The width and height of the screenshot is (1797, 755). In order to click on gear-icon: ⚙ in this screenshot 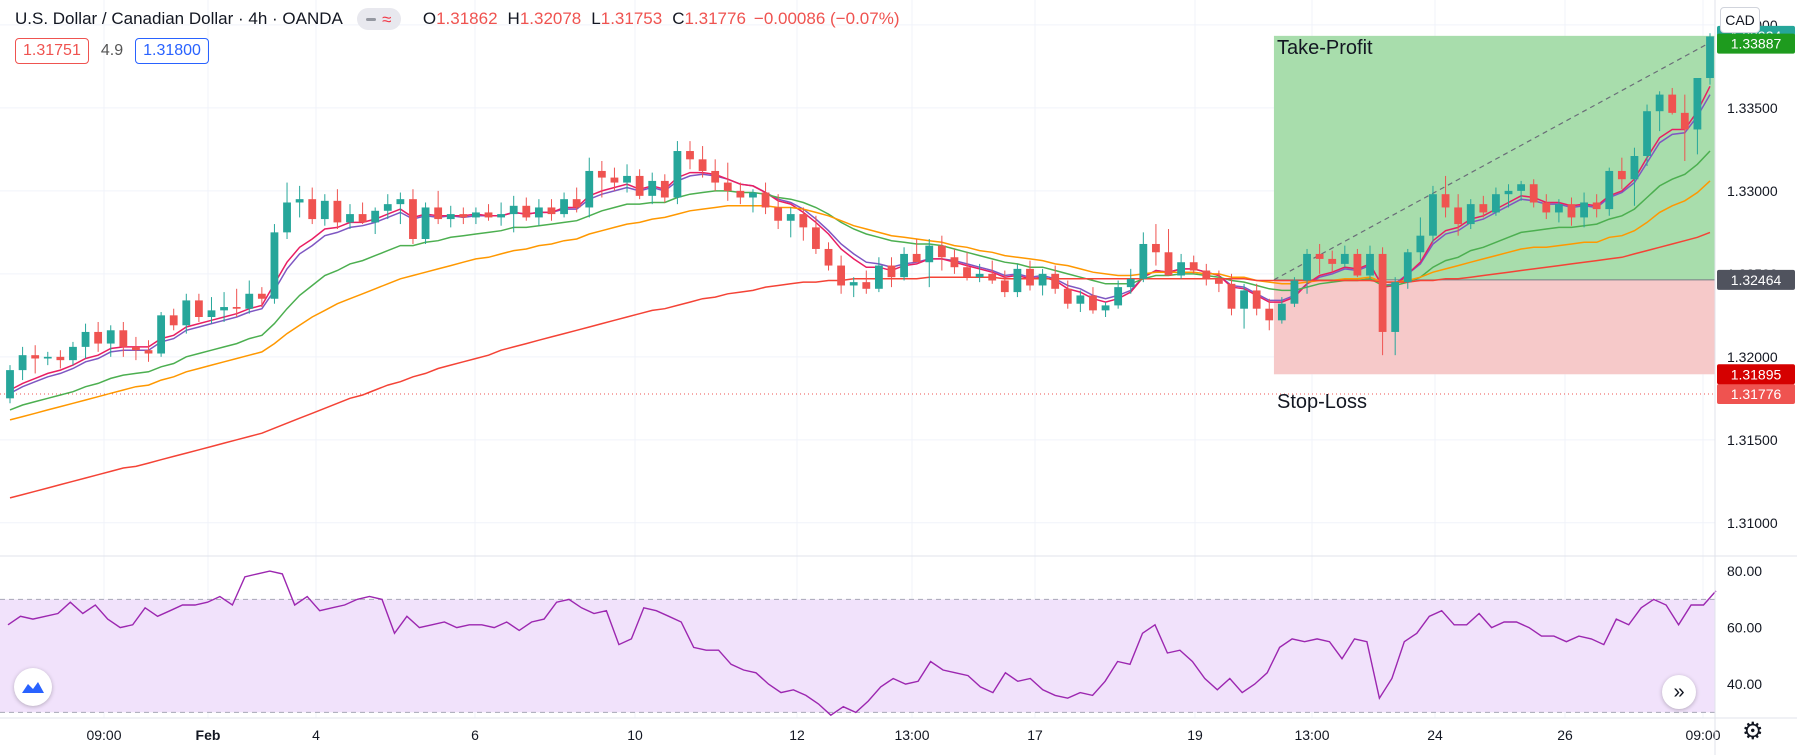, I will do `click(1753, 731)`.